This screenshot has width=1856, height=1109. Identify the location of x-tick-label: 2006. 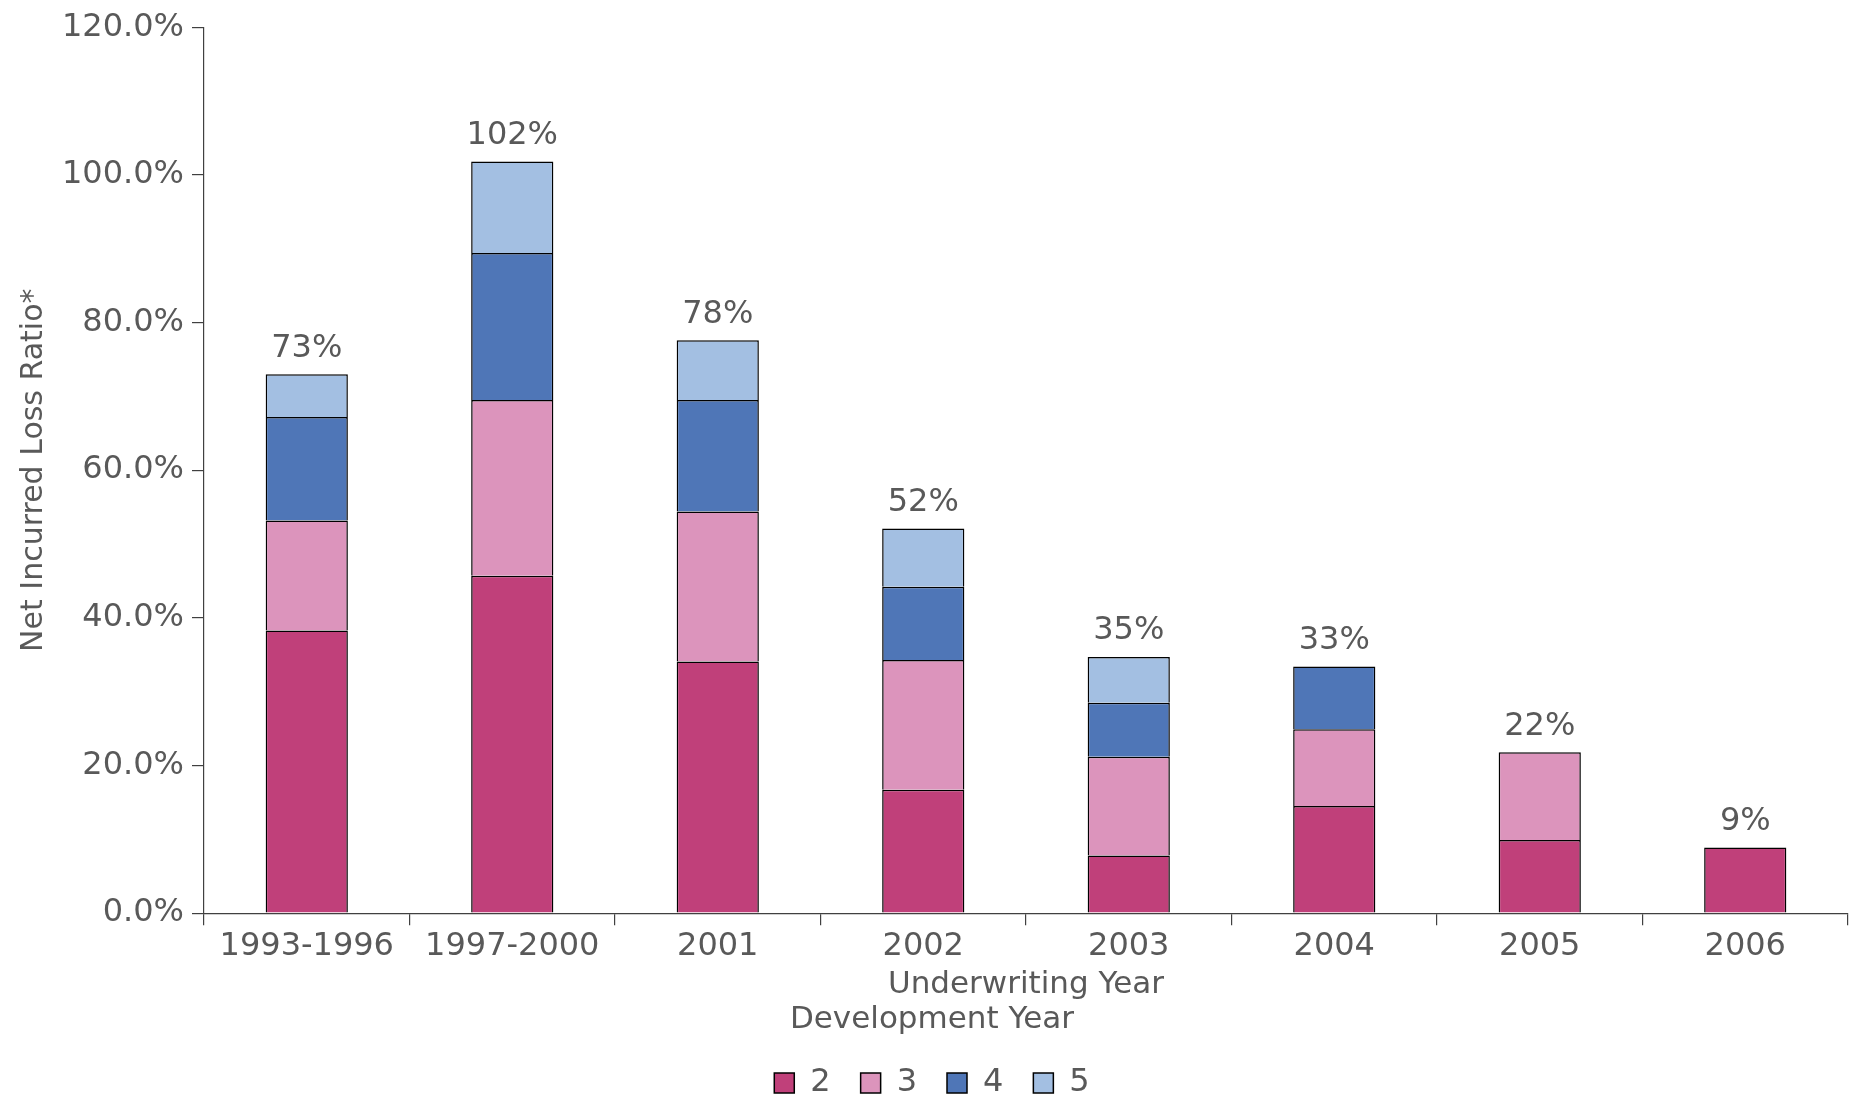
(1745, 944).